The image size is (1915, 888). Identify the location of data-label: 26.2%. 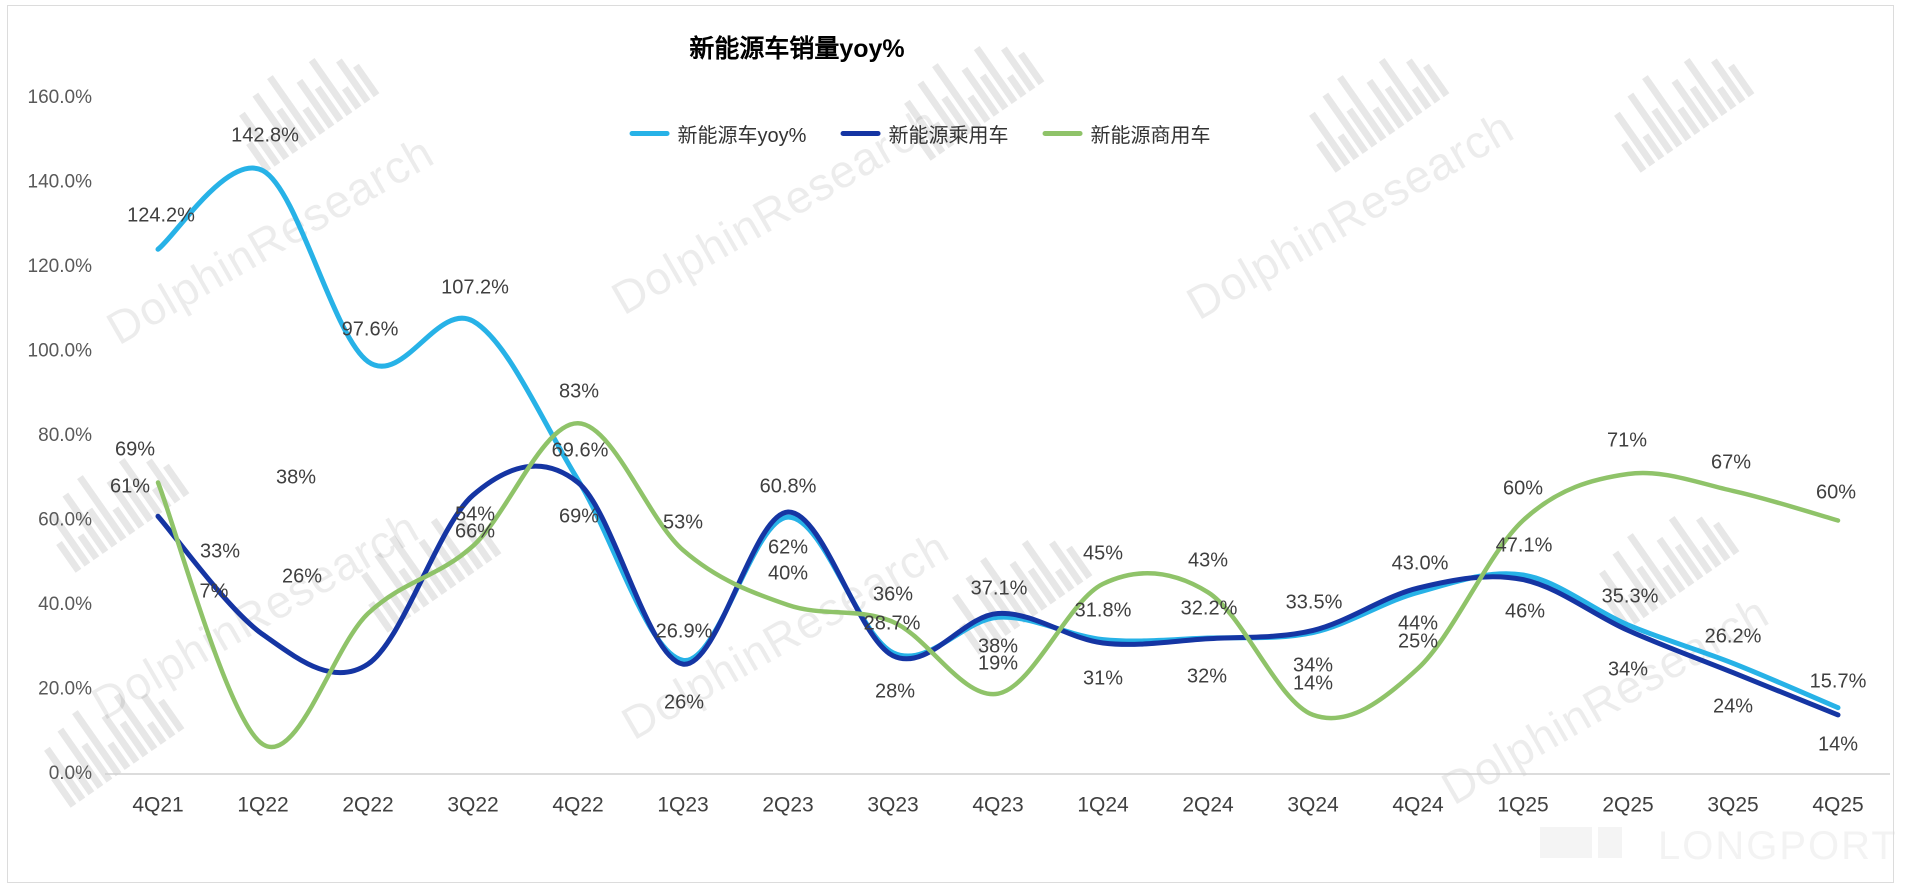
(1733, 636).